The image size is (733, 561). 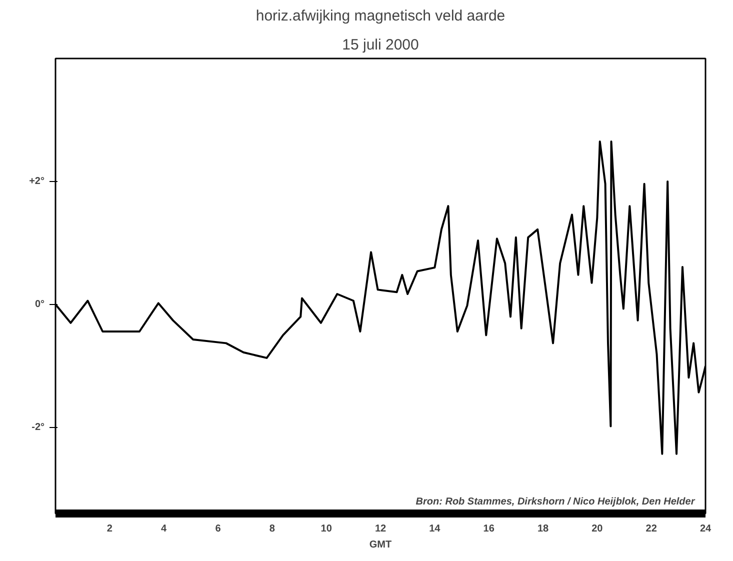 What do you see at coordinates (435, 529) in the screenshot?
I see `x-tick-label: 14` at bounding box center [435, 529].